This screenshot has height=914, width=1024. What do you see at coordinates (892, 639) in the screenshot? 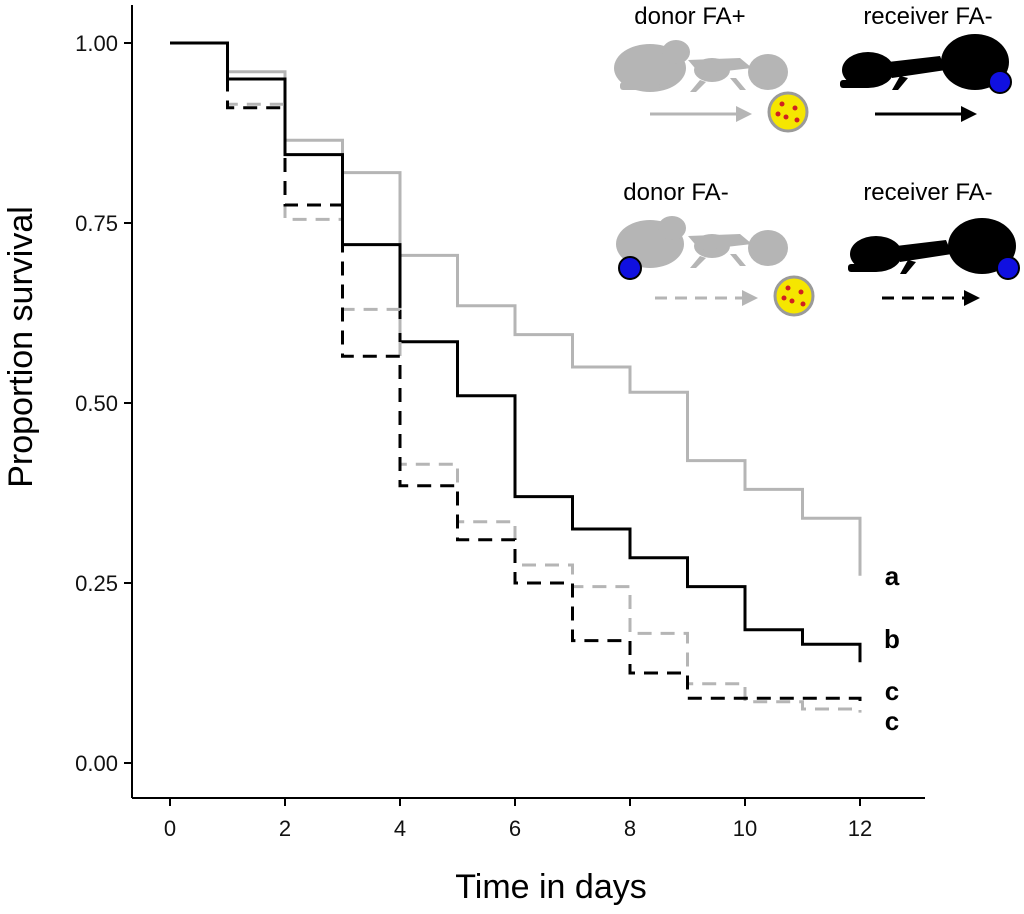
I see `series-end-label: b` at bounding box center [892, 639].